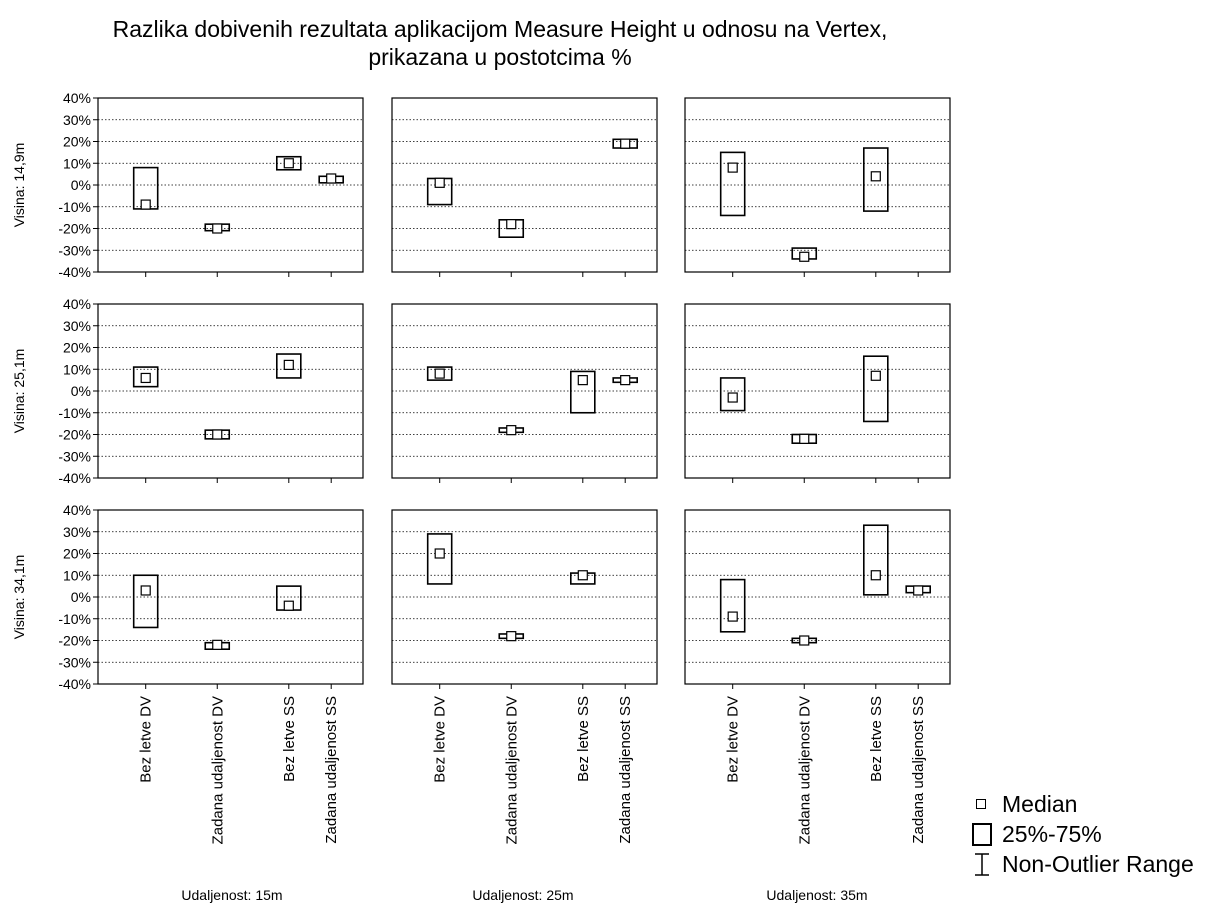  Describe the element at coordinates (982, 834) in the screenshot. I see `box-rectangle-icon` at that location.